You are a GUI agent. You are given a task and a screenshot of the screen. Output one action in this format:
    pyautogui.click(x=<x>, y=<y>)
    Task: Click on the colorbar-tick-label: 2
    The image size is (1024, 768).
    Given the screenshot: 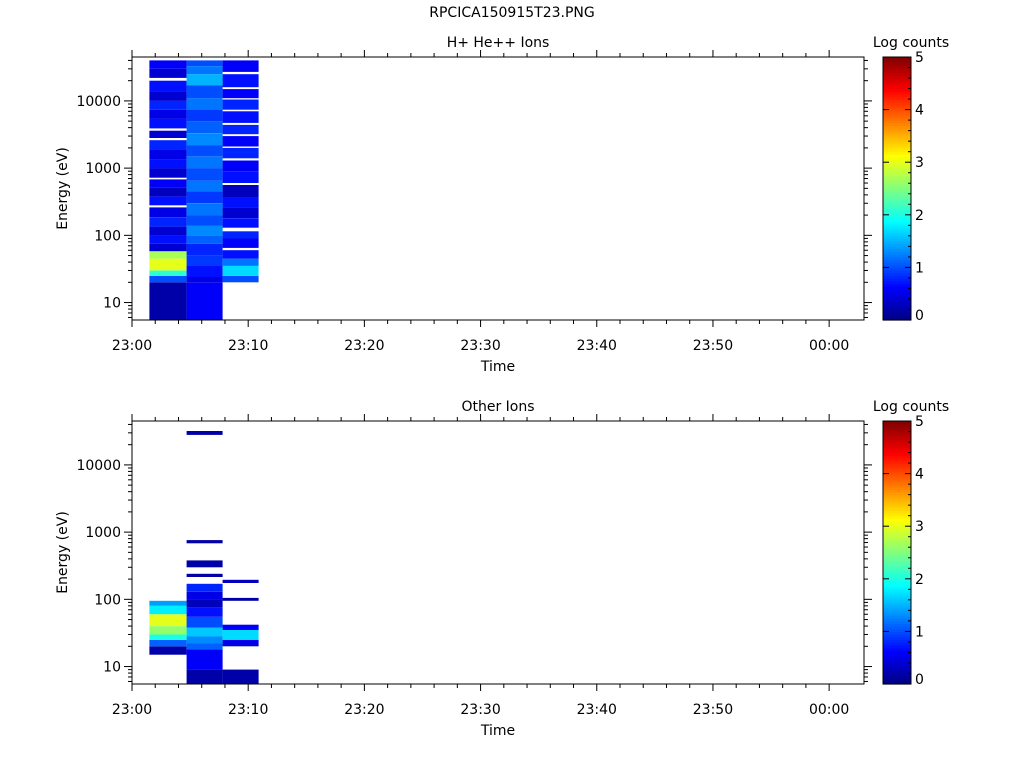 What is the action you would take?
    pyautogui.click(x=919, y=580)
    